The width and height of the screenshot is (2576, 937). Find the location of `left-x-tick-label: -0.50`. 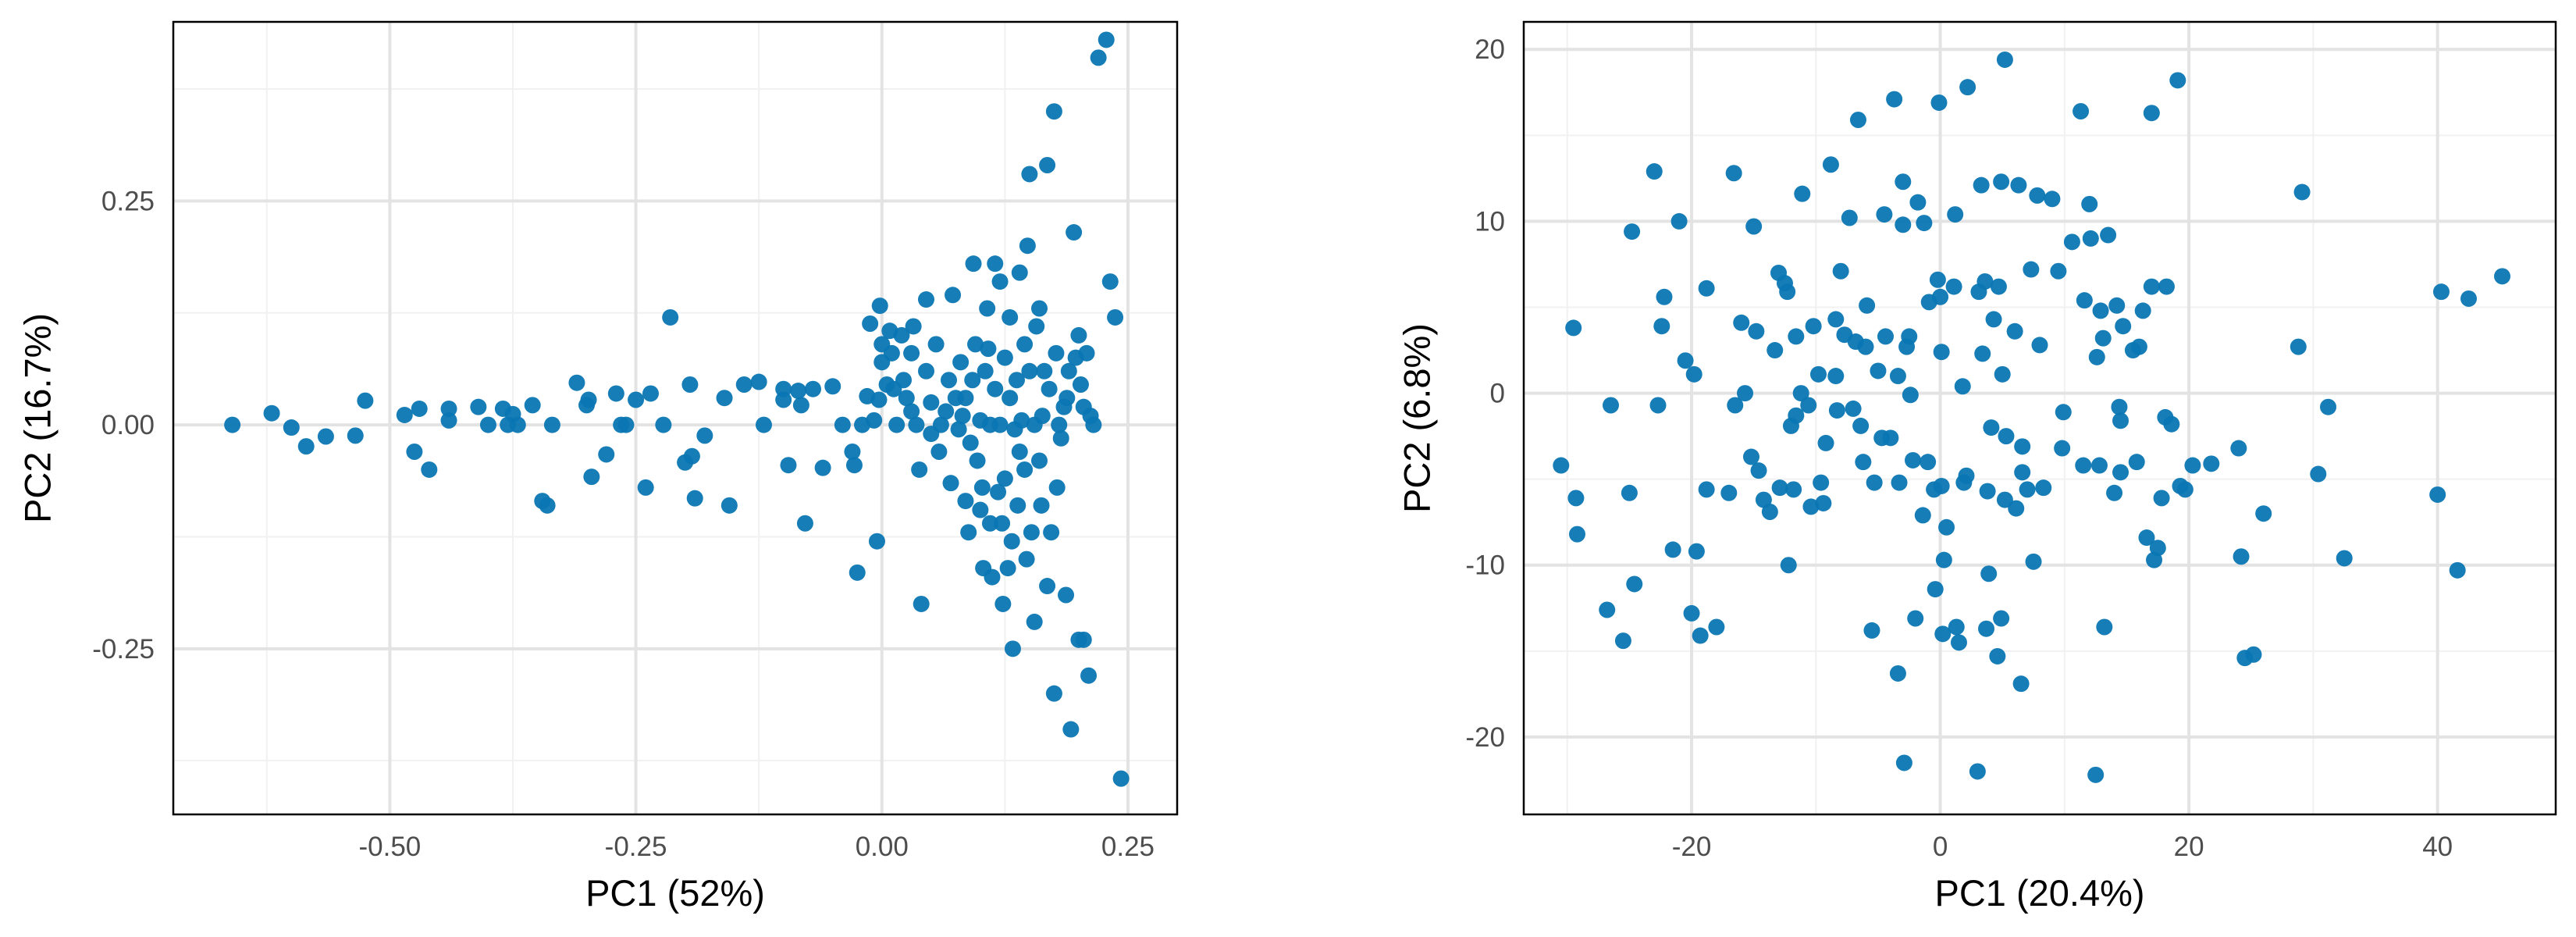

left-x-tick-label: -0.50 is located at coordinates (389, 847).